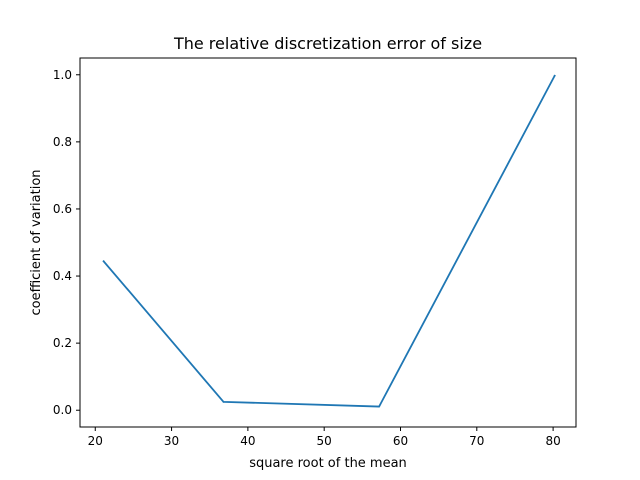 This screenshot has width=640, height=480. Describe the element at coordinates (36, 242) in the screenshot. I see `y-axis-label: coefficient of variation` at that location.